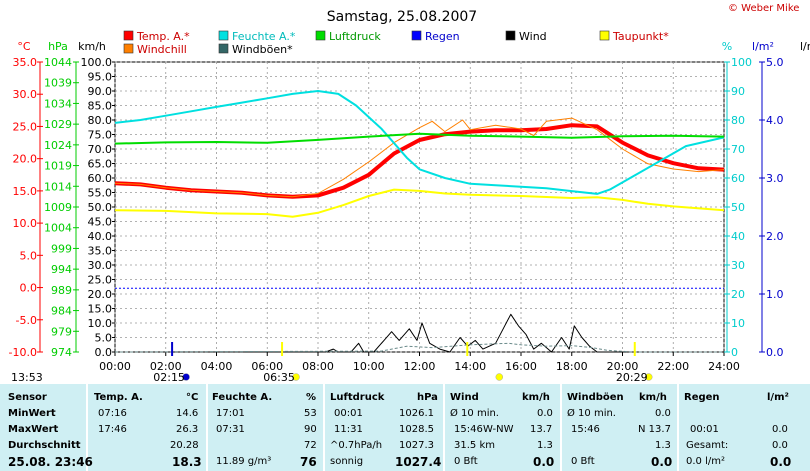 The width and height of the screenshot is (810, 471). I want to click on hum-header: Feuchte A., so click(242, 397).